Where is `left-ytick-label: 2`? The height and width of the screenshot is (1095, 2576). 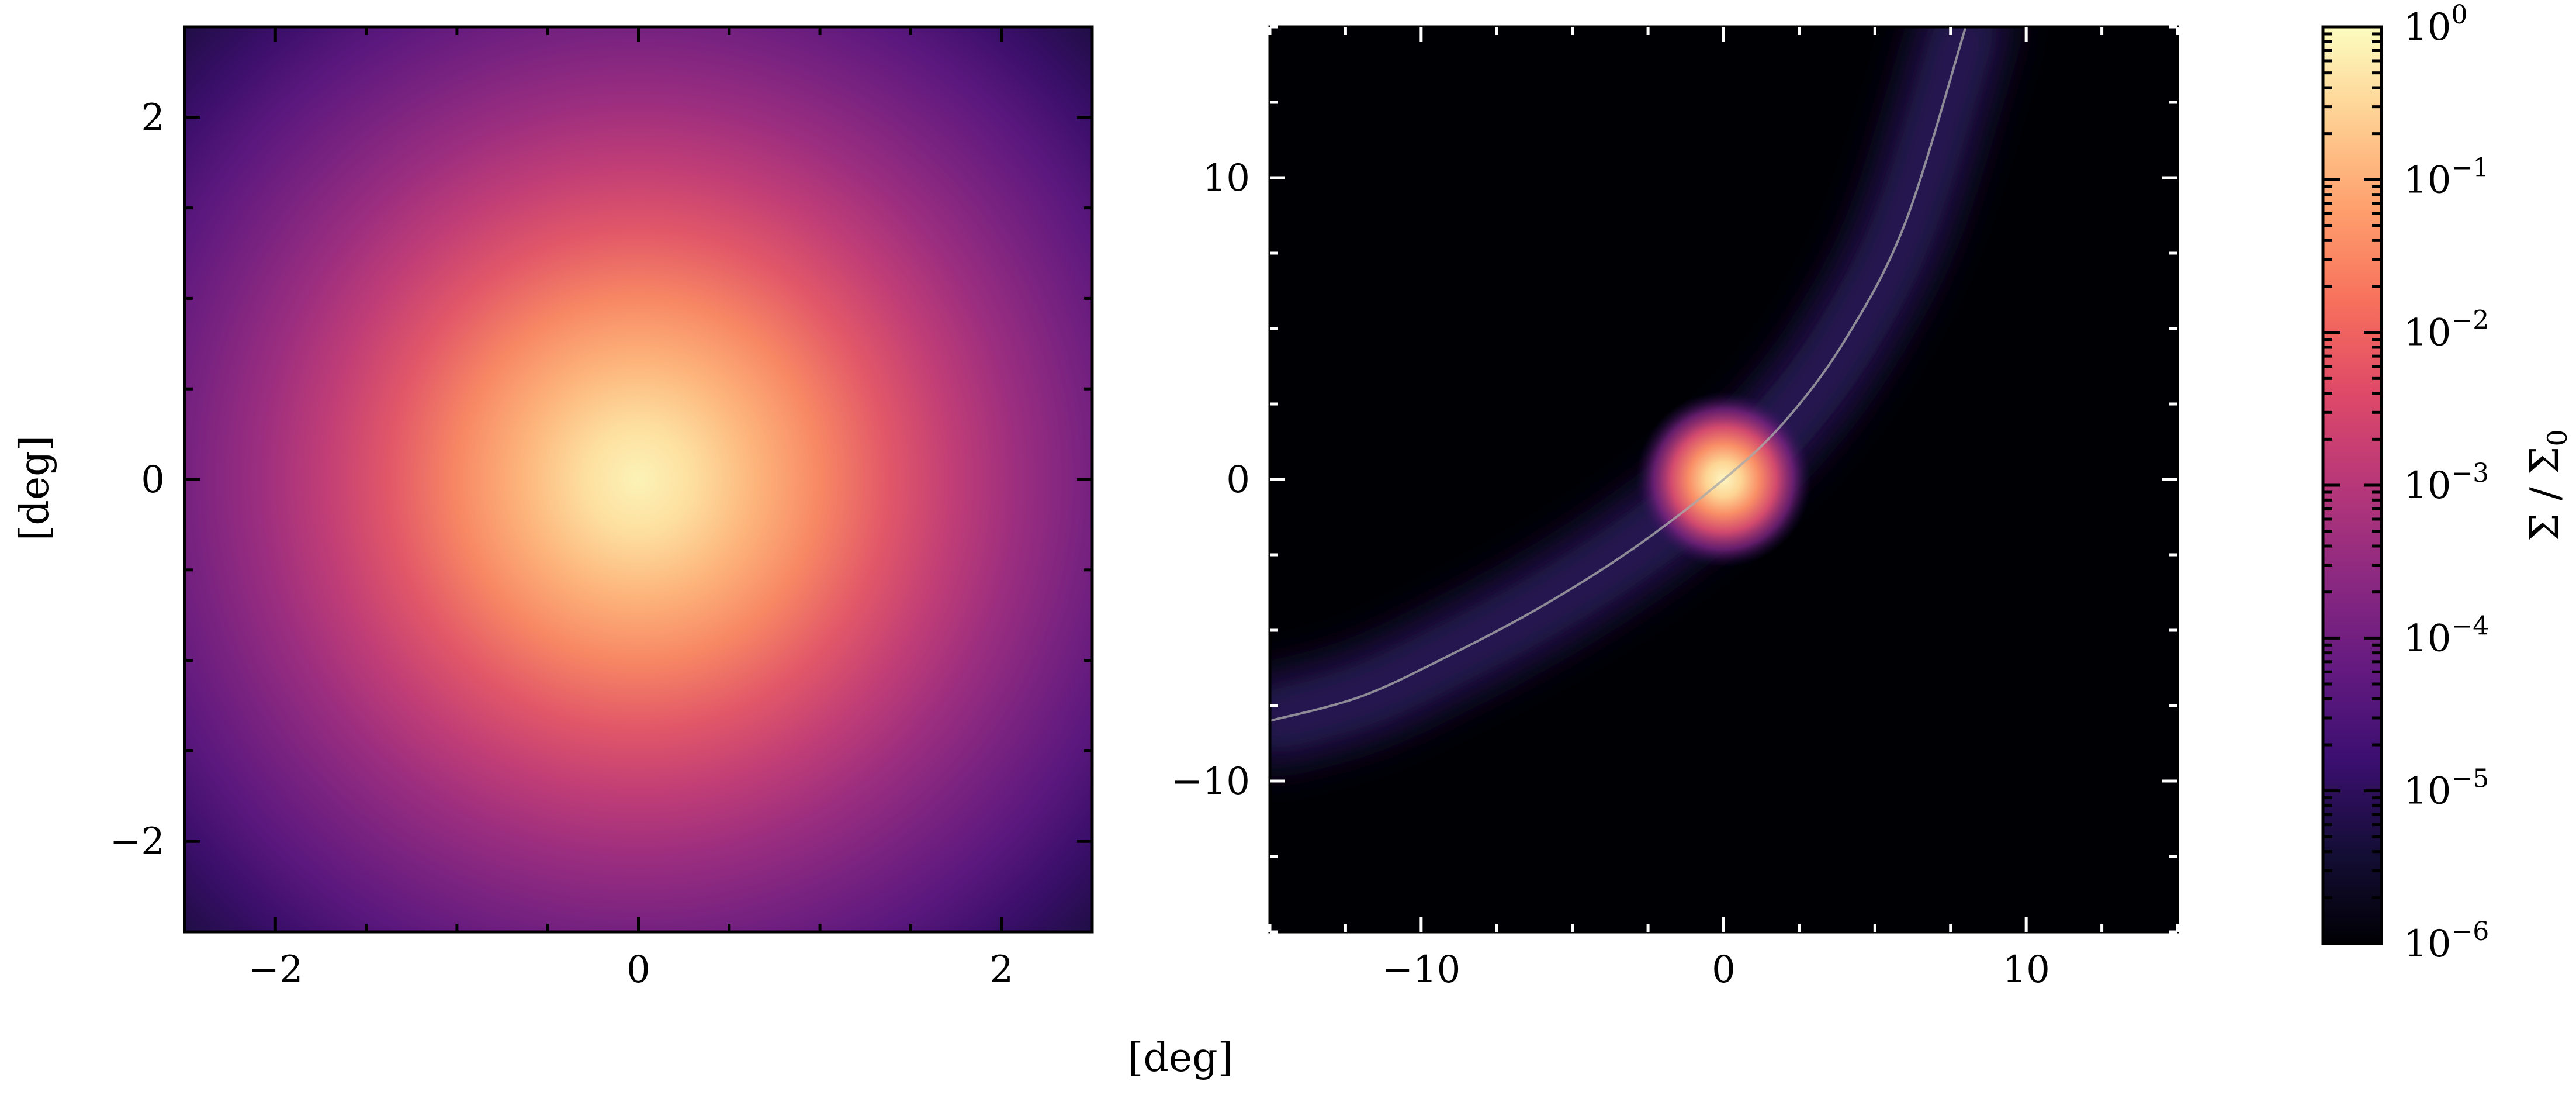 left-ytick-label: 2 is located at coordinates (153, 118).